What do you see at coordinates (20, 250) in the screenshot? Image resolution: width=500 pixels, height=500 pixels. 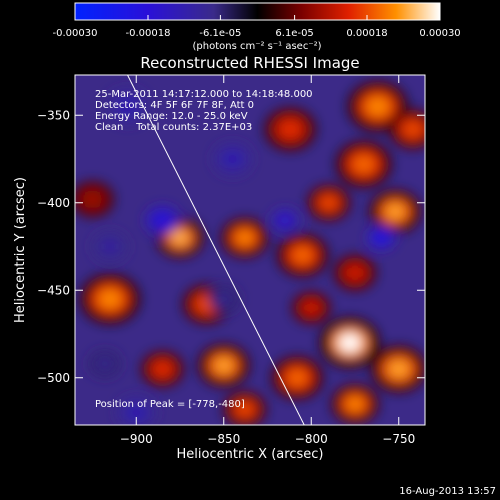 I see `y-axis-label: Heliocentric Y (arcsec)` at bounding box center [20, 250].